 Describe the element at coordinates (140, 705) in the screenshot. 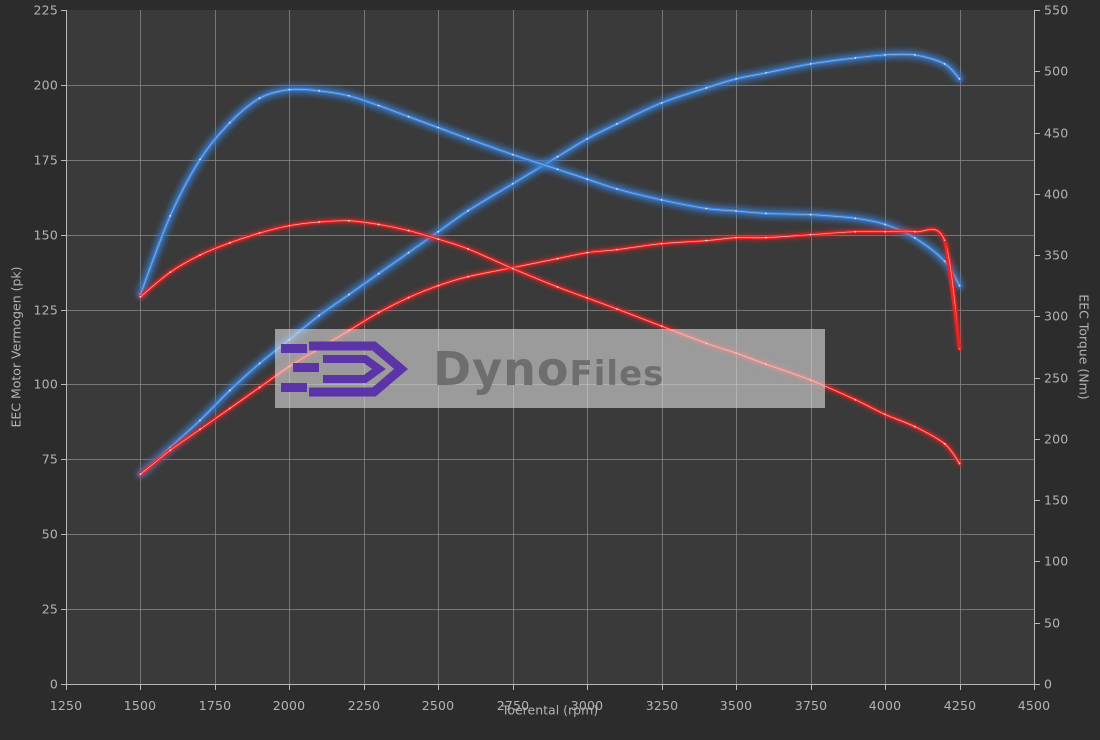

I see `axis-tick-label: 1500` at that location.